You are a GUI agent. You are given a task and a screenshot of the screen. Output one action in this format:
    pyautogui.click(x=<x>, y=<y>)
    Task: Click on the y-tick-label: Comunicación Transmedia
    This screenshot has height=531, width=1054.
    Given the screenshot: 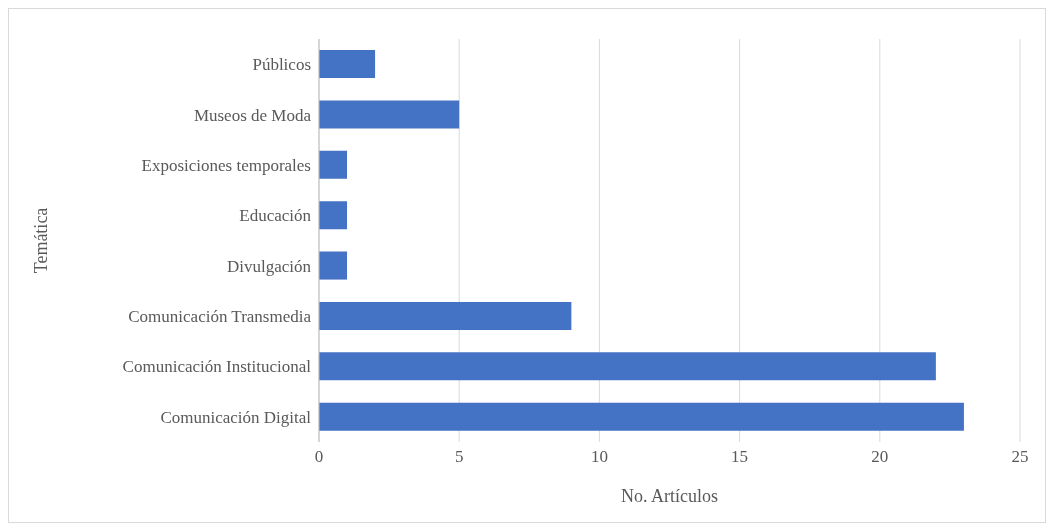 What is the action you would take?
    pyautogui.click(x=220, y=317)
    